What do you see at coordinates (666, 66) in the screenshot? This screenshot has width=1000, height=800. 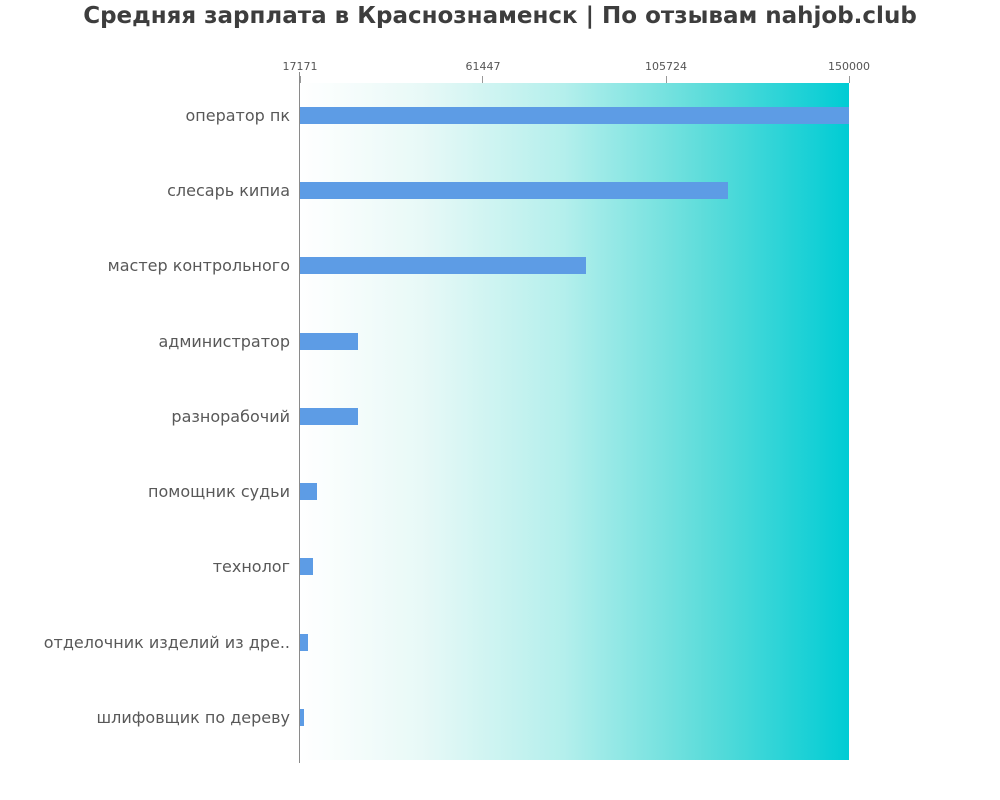 I see `x-tick-label: 105724` at bounding box center [666, 66].